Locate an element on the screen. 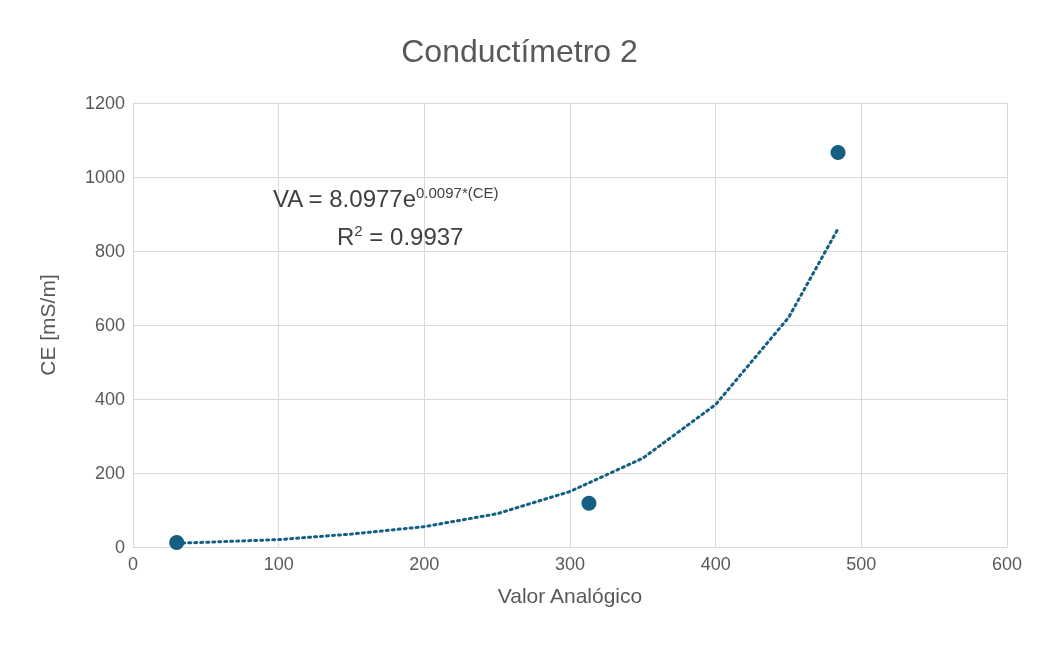  y-axis-title: CE [mS/m] is located at coordinates (47, 325).